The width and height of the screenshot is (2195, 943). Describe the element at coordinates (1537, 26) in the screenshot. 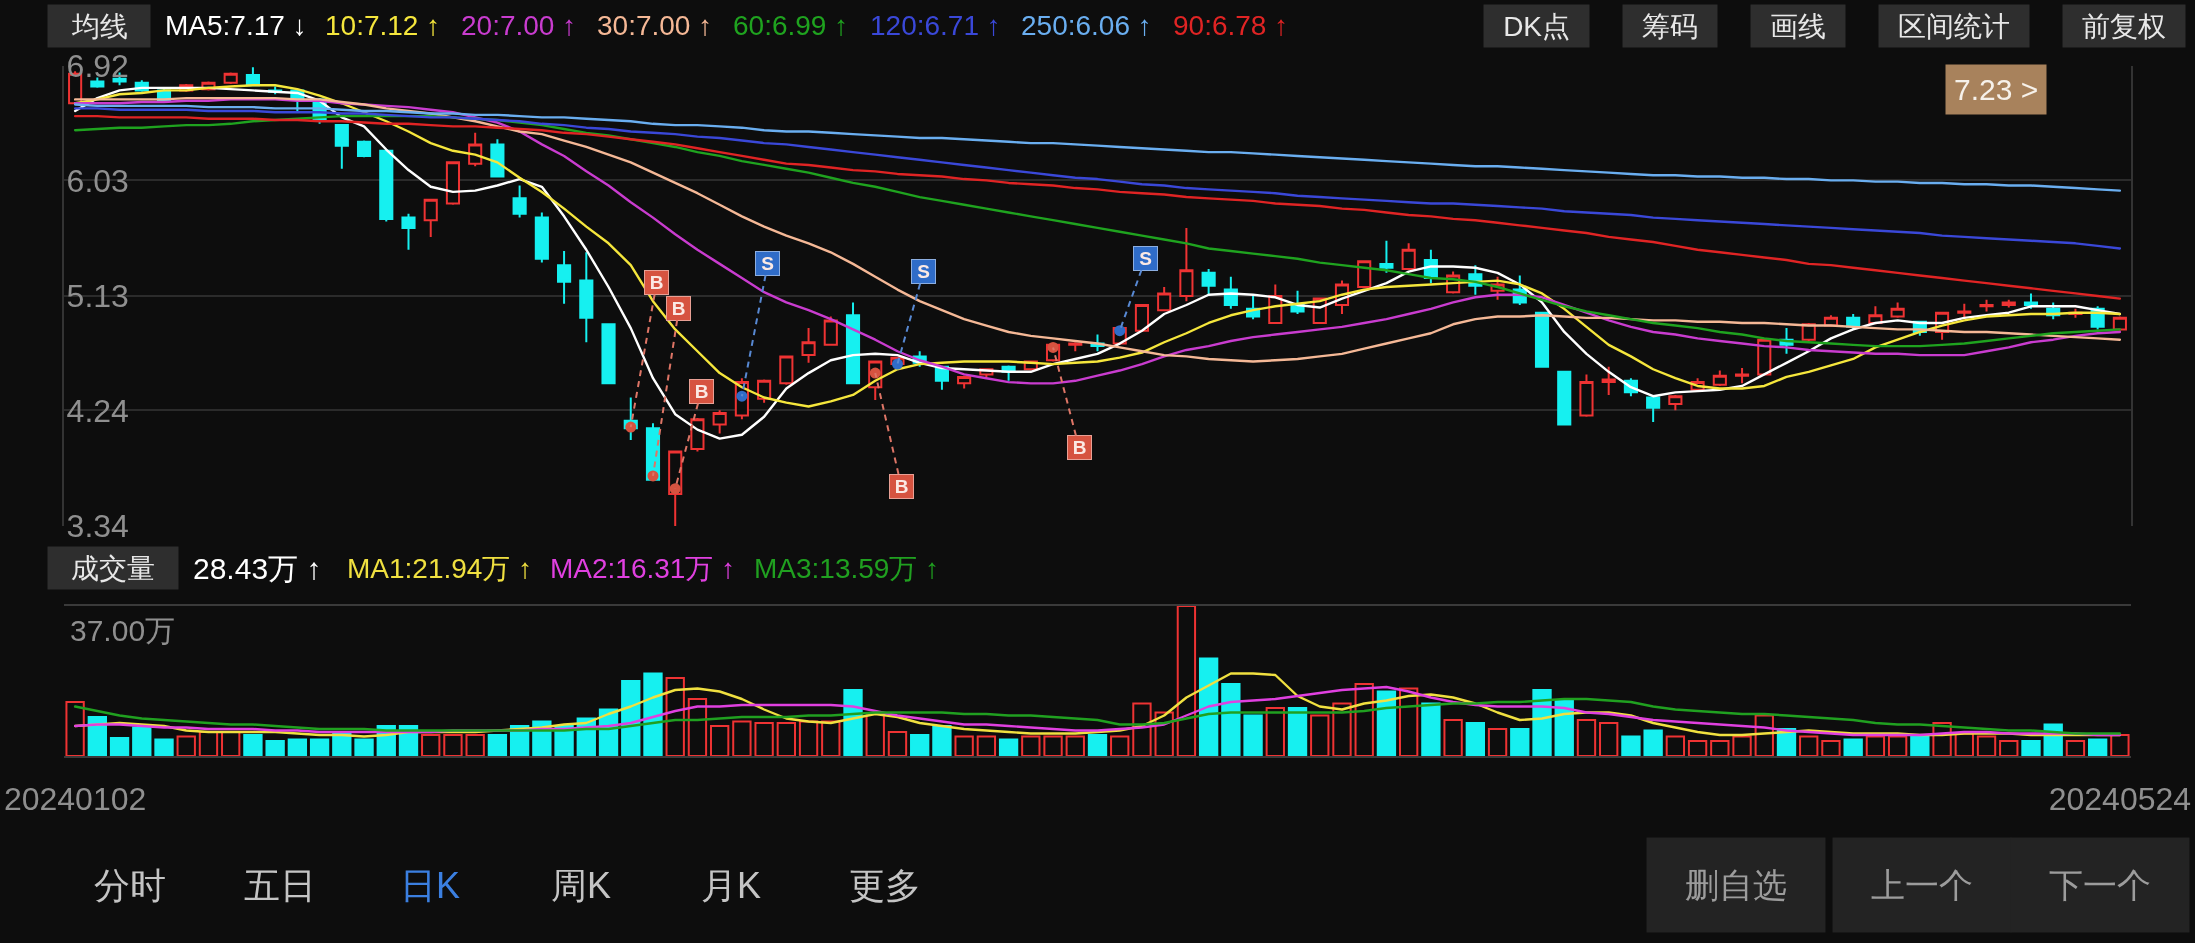

I see `text: DK点` at that location.